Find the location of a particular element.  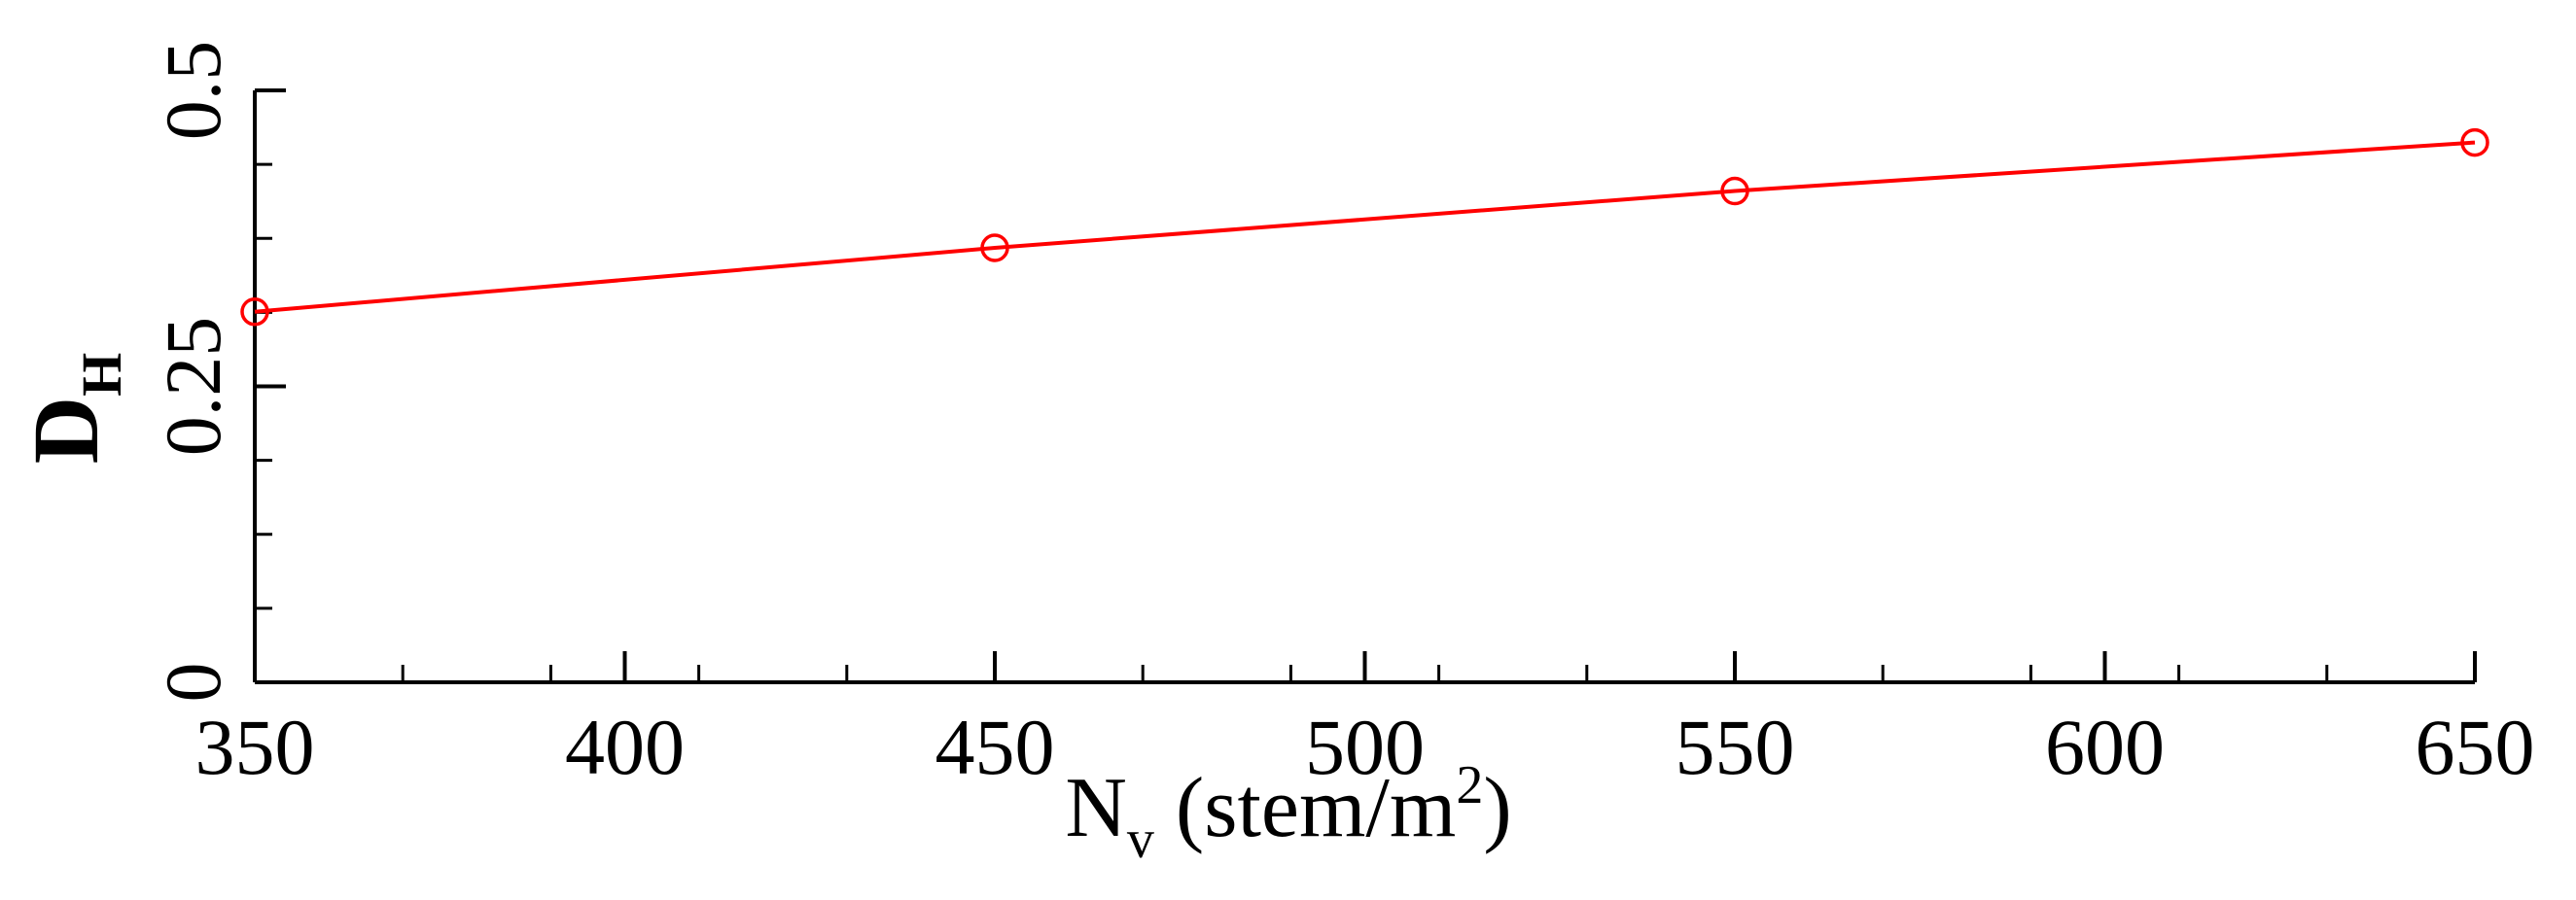

x-axis-title-sup: 2 is located at coordinates (1469, 785).